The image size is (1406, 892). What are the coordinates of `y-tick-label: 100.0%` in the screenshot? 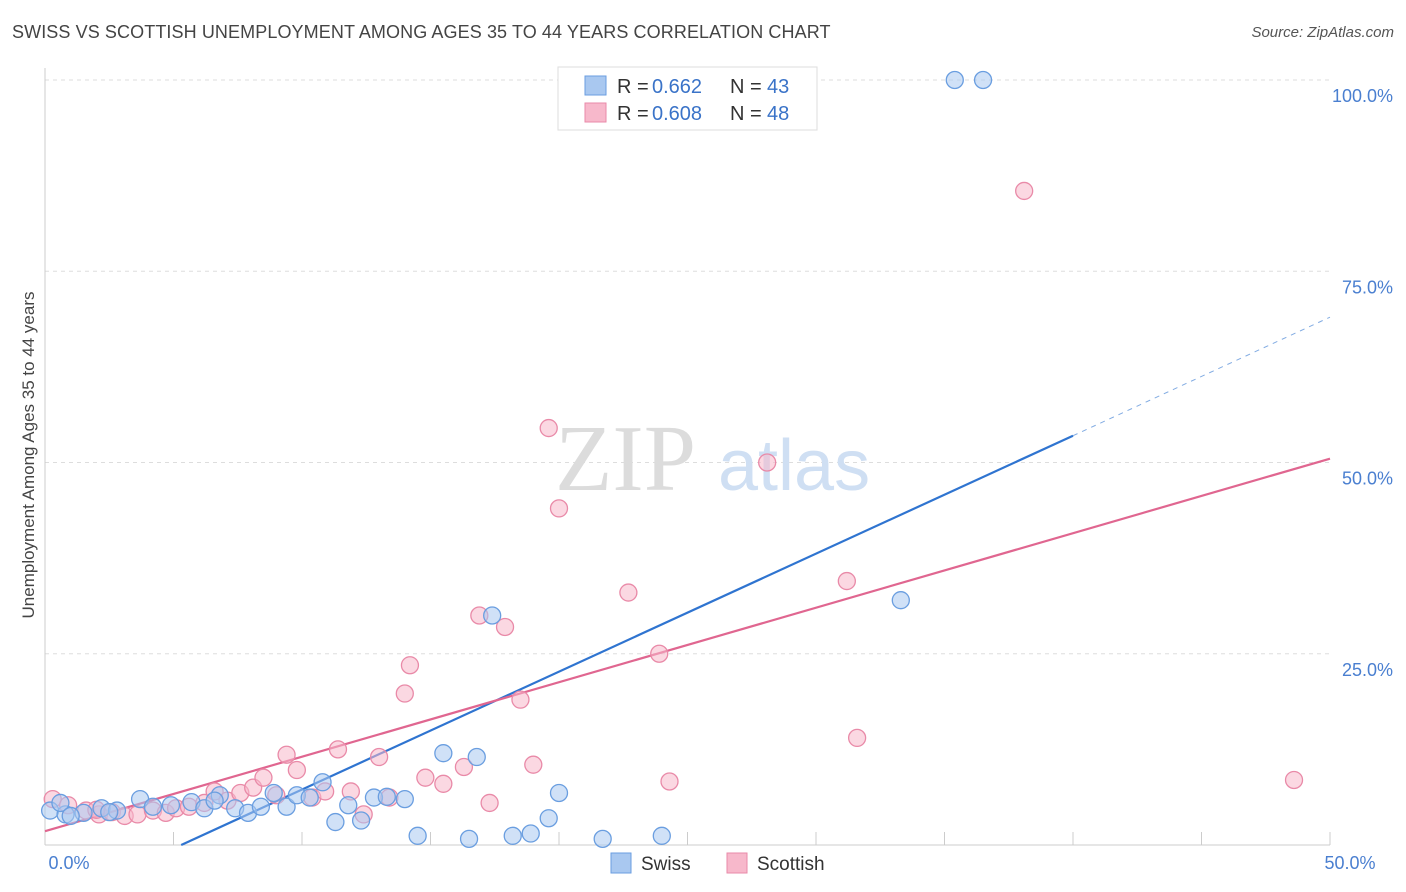 It's located at (1362, 96).